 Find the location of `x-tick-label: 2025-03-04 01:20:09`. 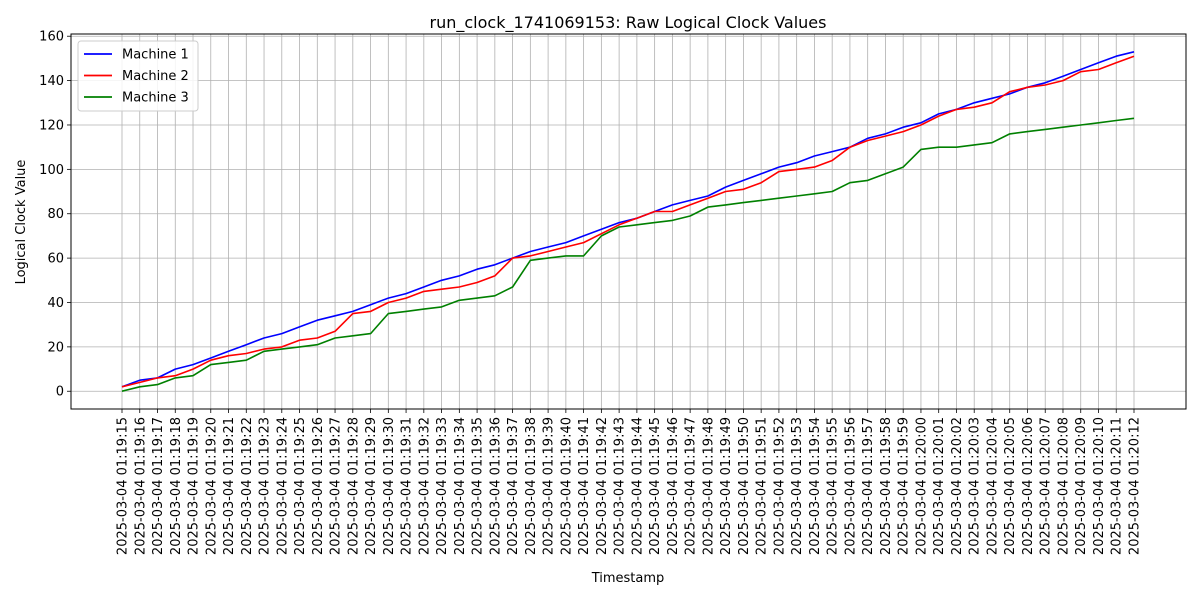

x-tick-label: 2025-03-04 01:20:09 is located at coordinates (1081, 486).